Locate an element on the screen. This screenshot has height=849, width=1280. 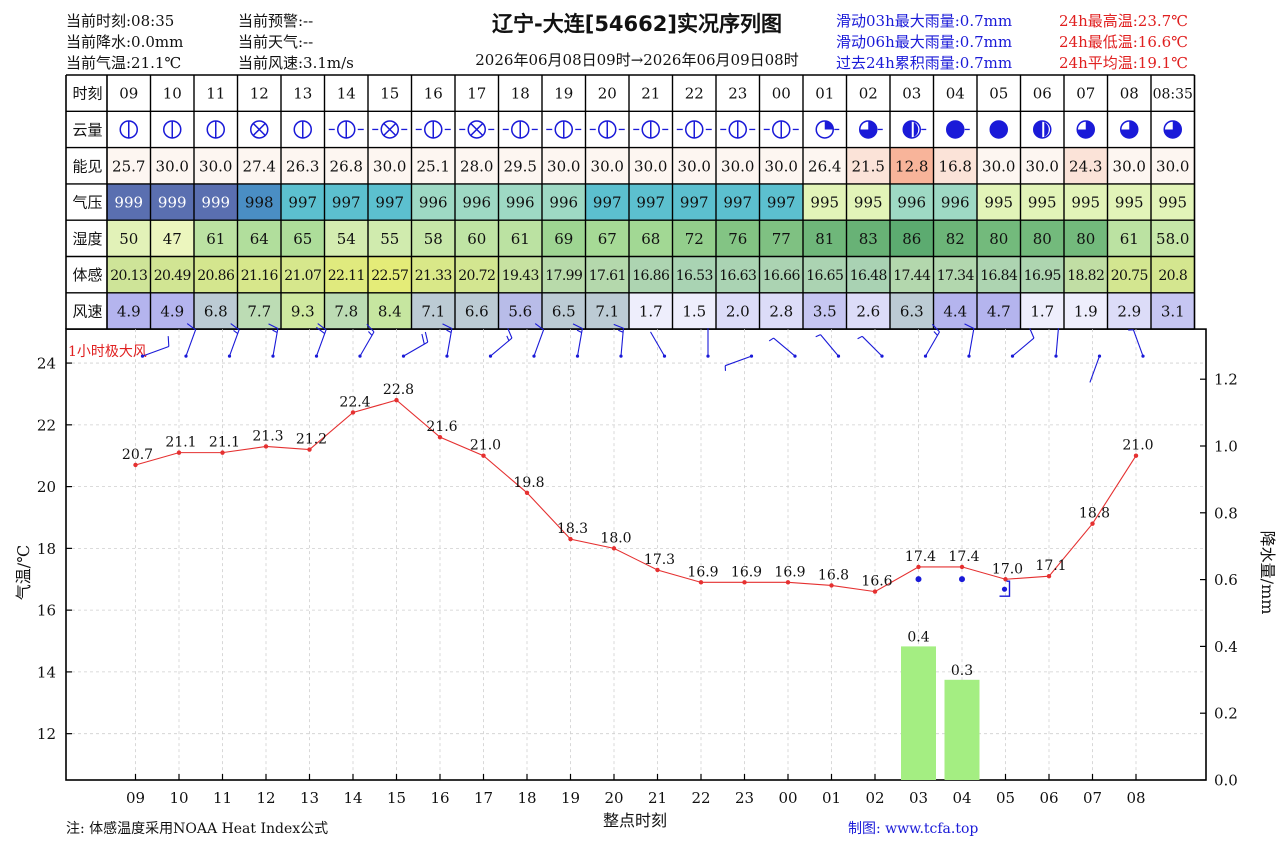
cloud-cross is located at coordinates (259, 129).